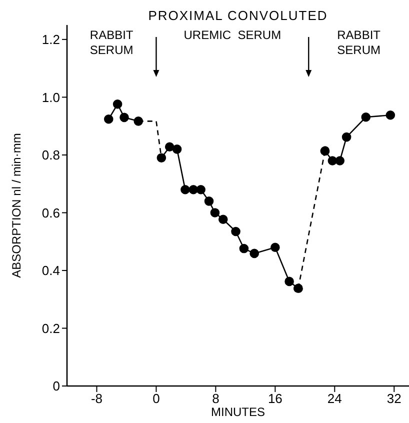  Describe the element at coordinates (216, 398) in the screenshot. I see `x-tick-label: 8` at that location.